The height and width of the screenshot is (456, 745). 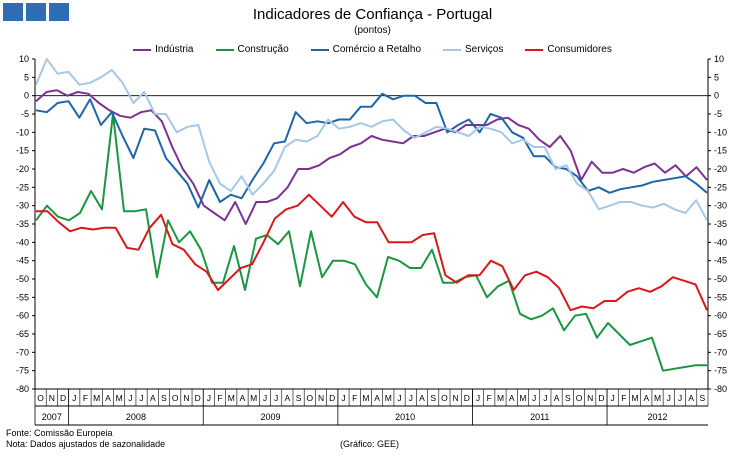 I want to click on legend-label: Serviços, so click(x=484, y=49).